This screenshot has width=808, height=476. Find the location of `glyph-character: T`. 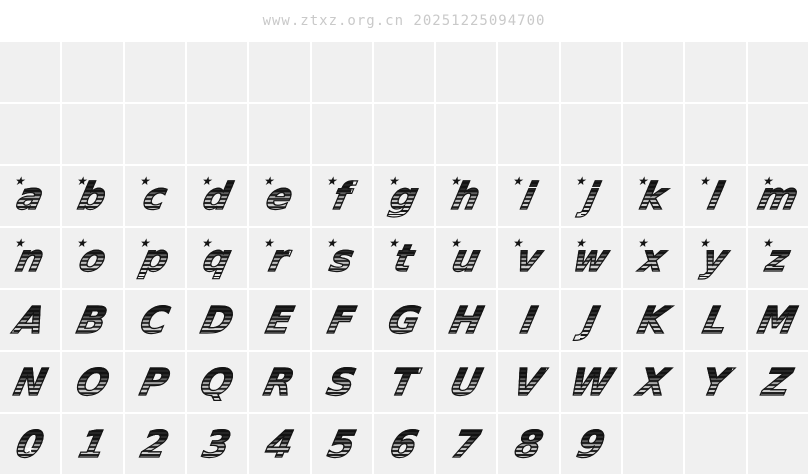

glyph-character: T is located at coordinates (404, 382).